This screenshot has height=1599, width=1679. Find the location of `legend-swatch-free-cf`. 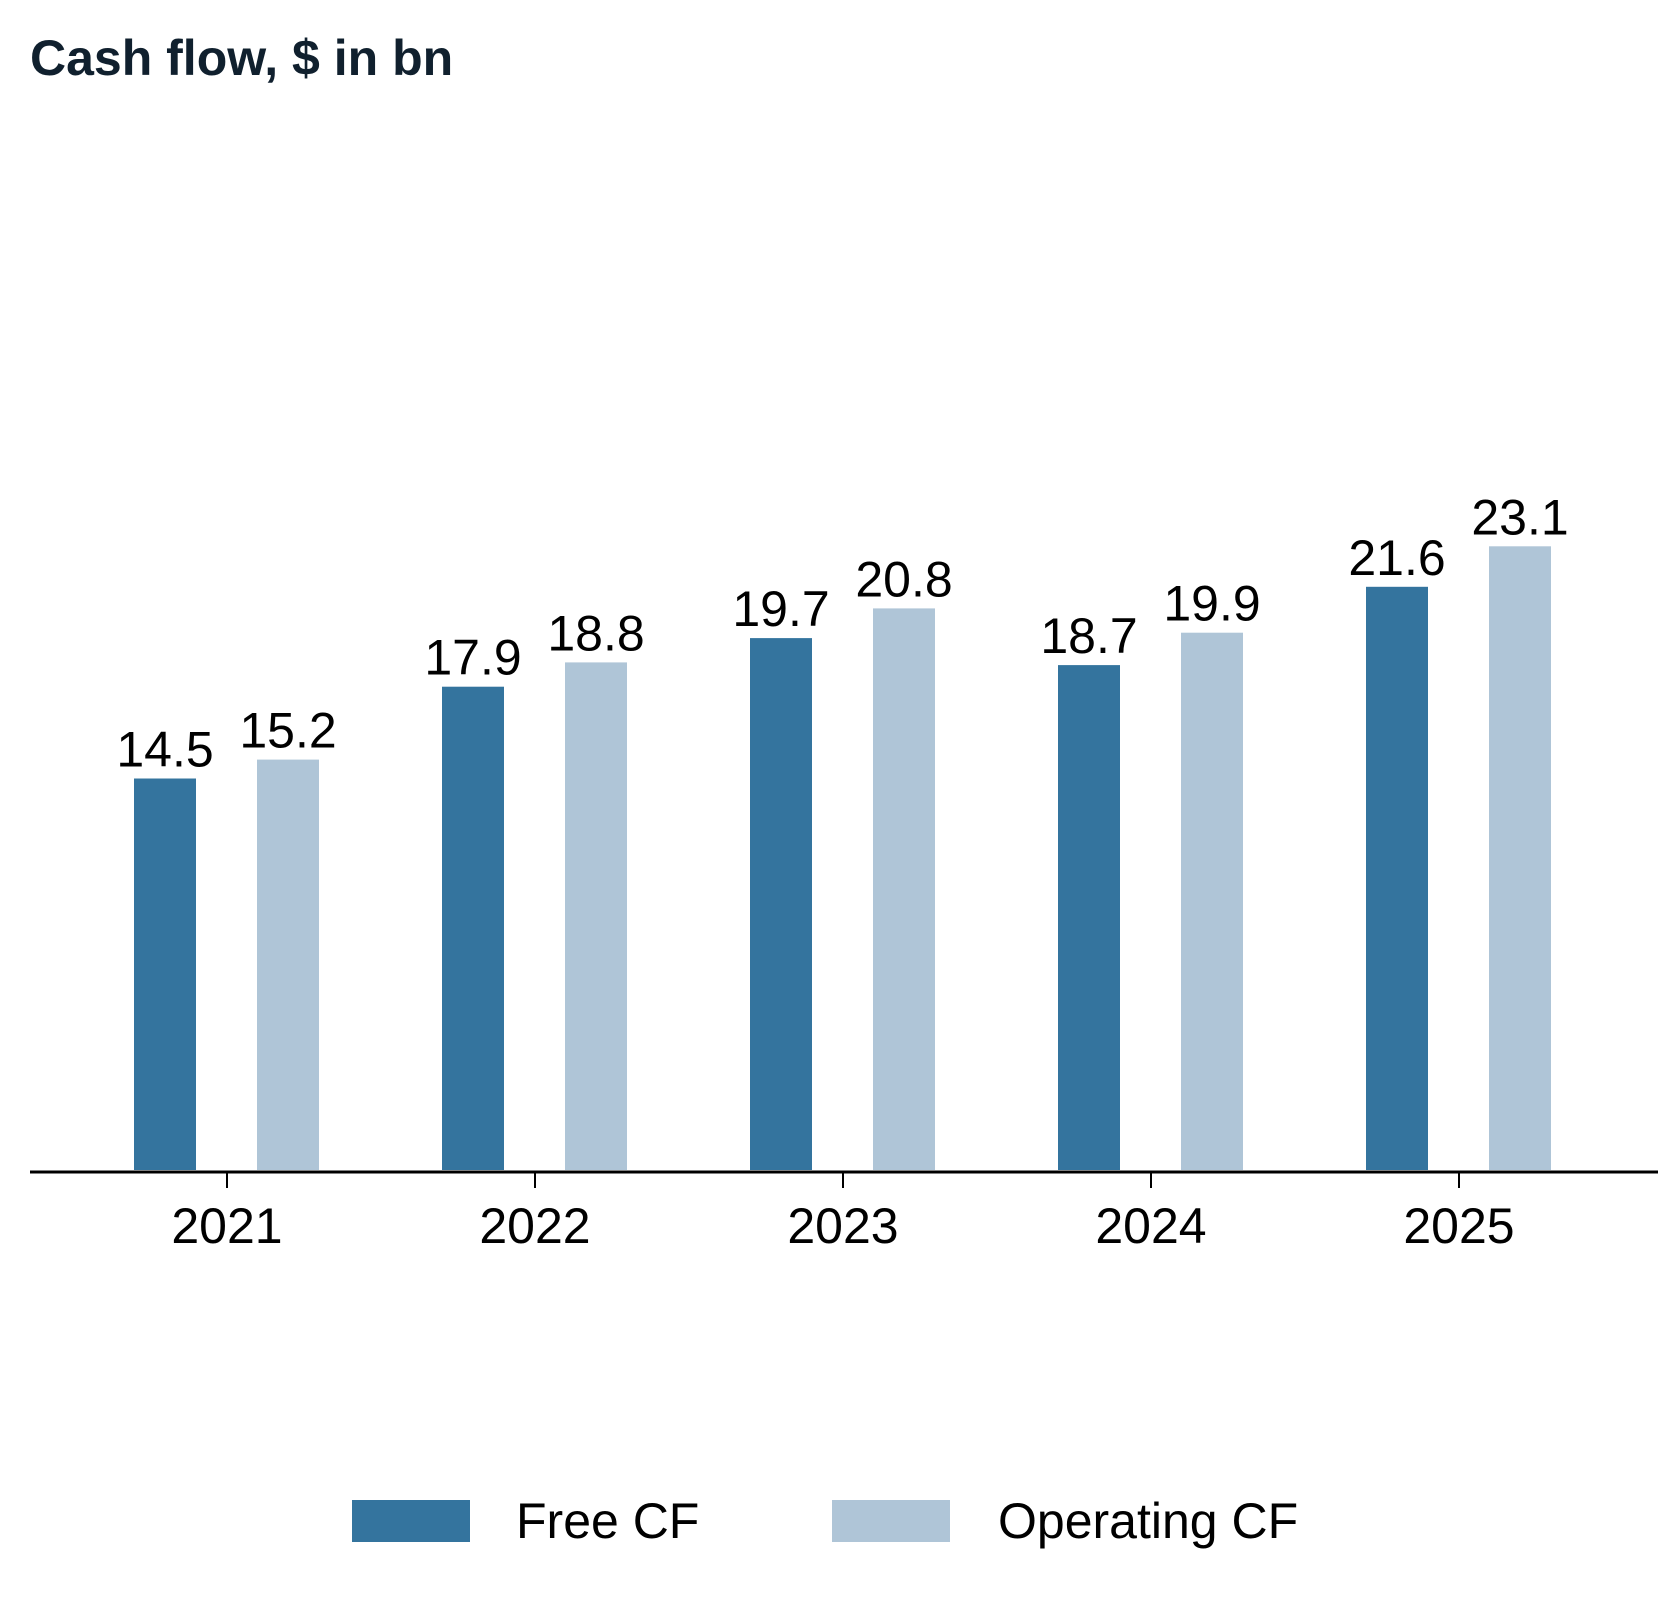

legend-swatch-free-cf is located at coordinates (411, 1521).